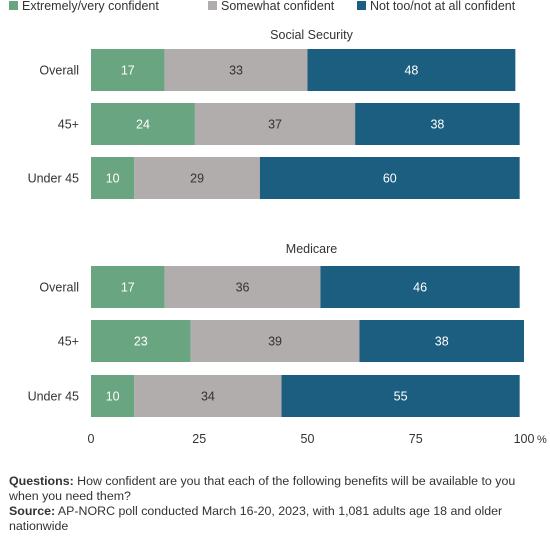  Describe the element at coordinates (91, 439) in the screenshot. I see `x-tick-label: 0` at that location.